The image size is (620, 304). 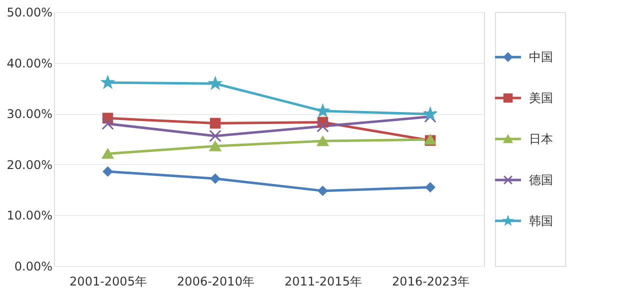 I want to click on legend-label: 美国, so click(x=541, y=98).